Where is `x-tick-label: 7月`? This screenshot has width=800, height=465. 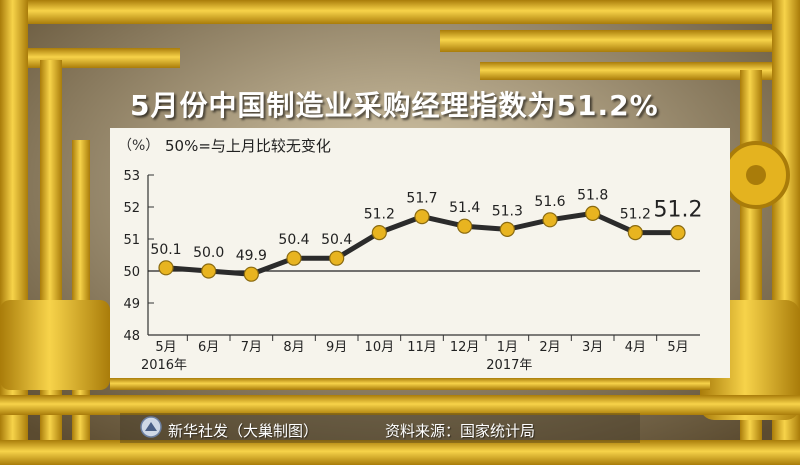
x-tick-label: 7月 is located at coordinates (251, 347).